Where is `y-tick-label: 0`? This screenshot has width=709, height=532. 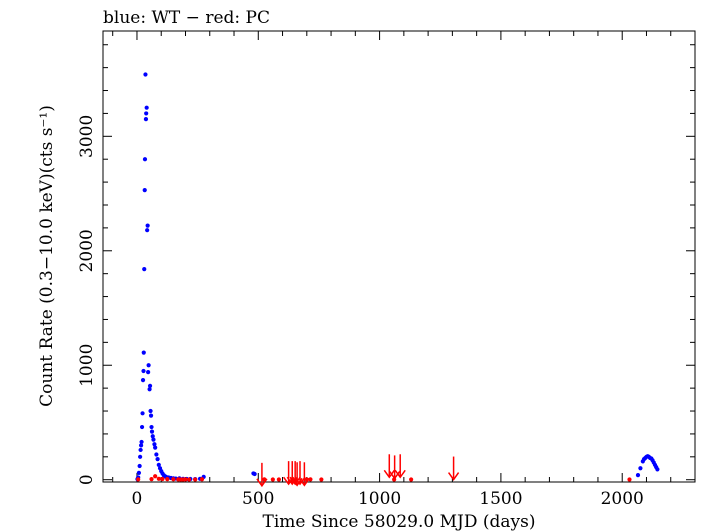
y-tick-label: 0 is located at coordinates (87, 479).